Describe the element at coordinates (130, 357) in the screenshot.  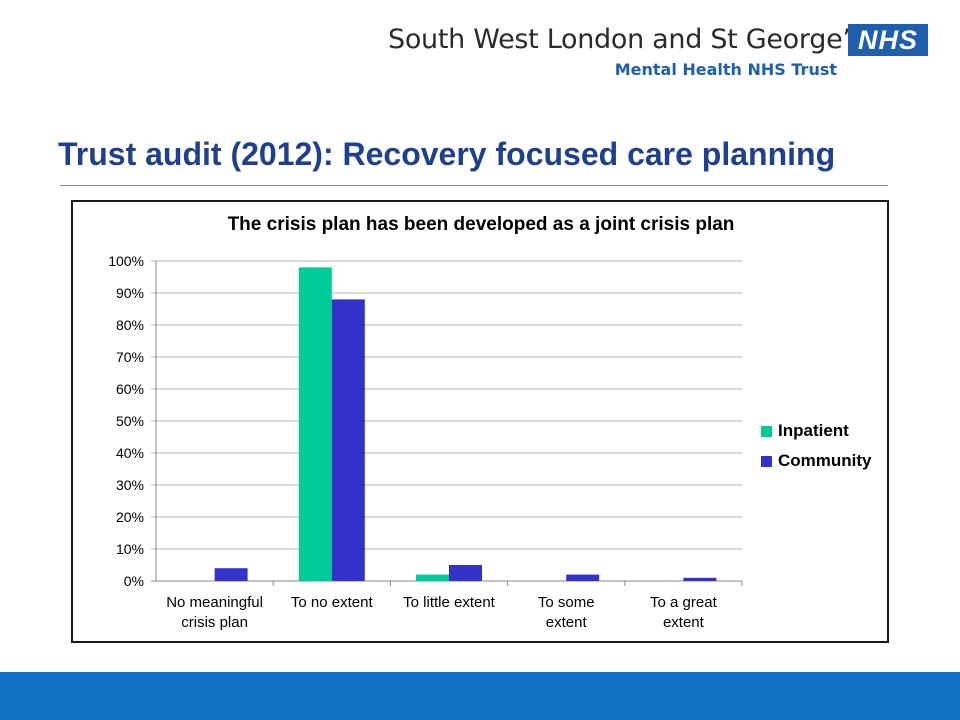
I see `y-tick-label: 70%` at that location.